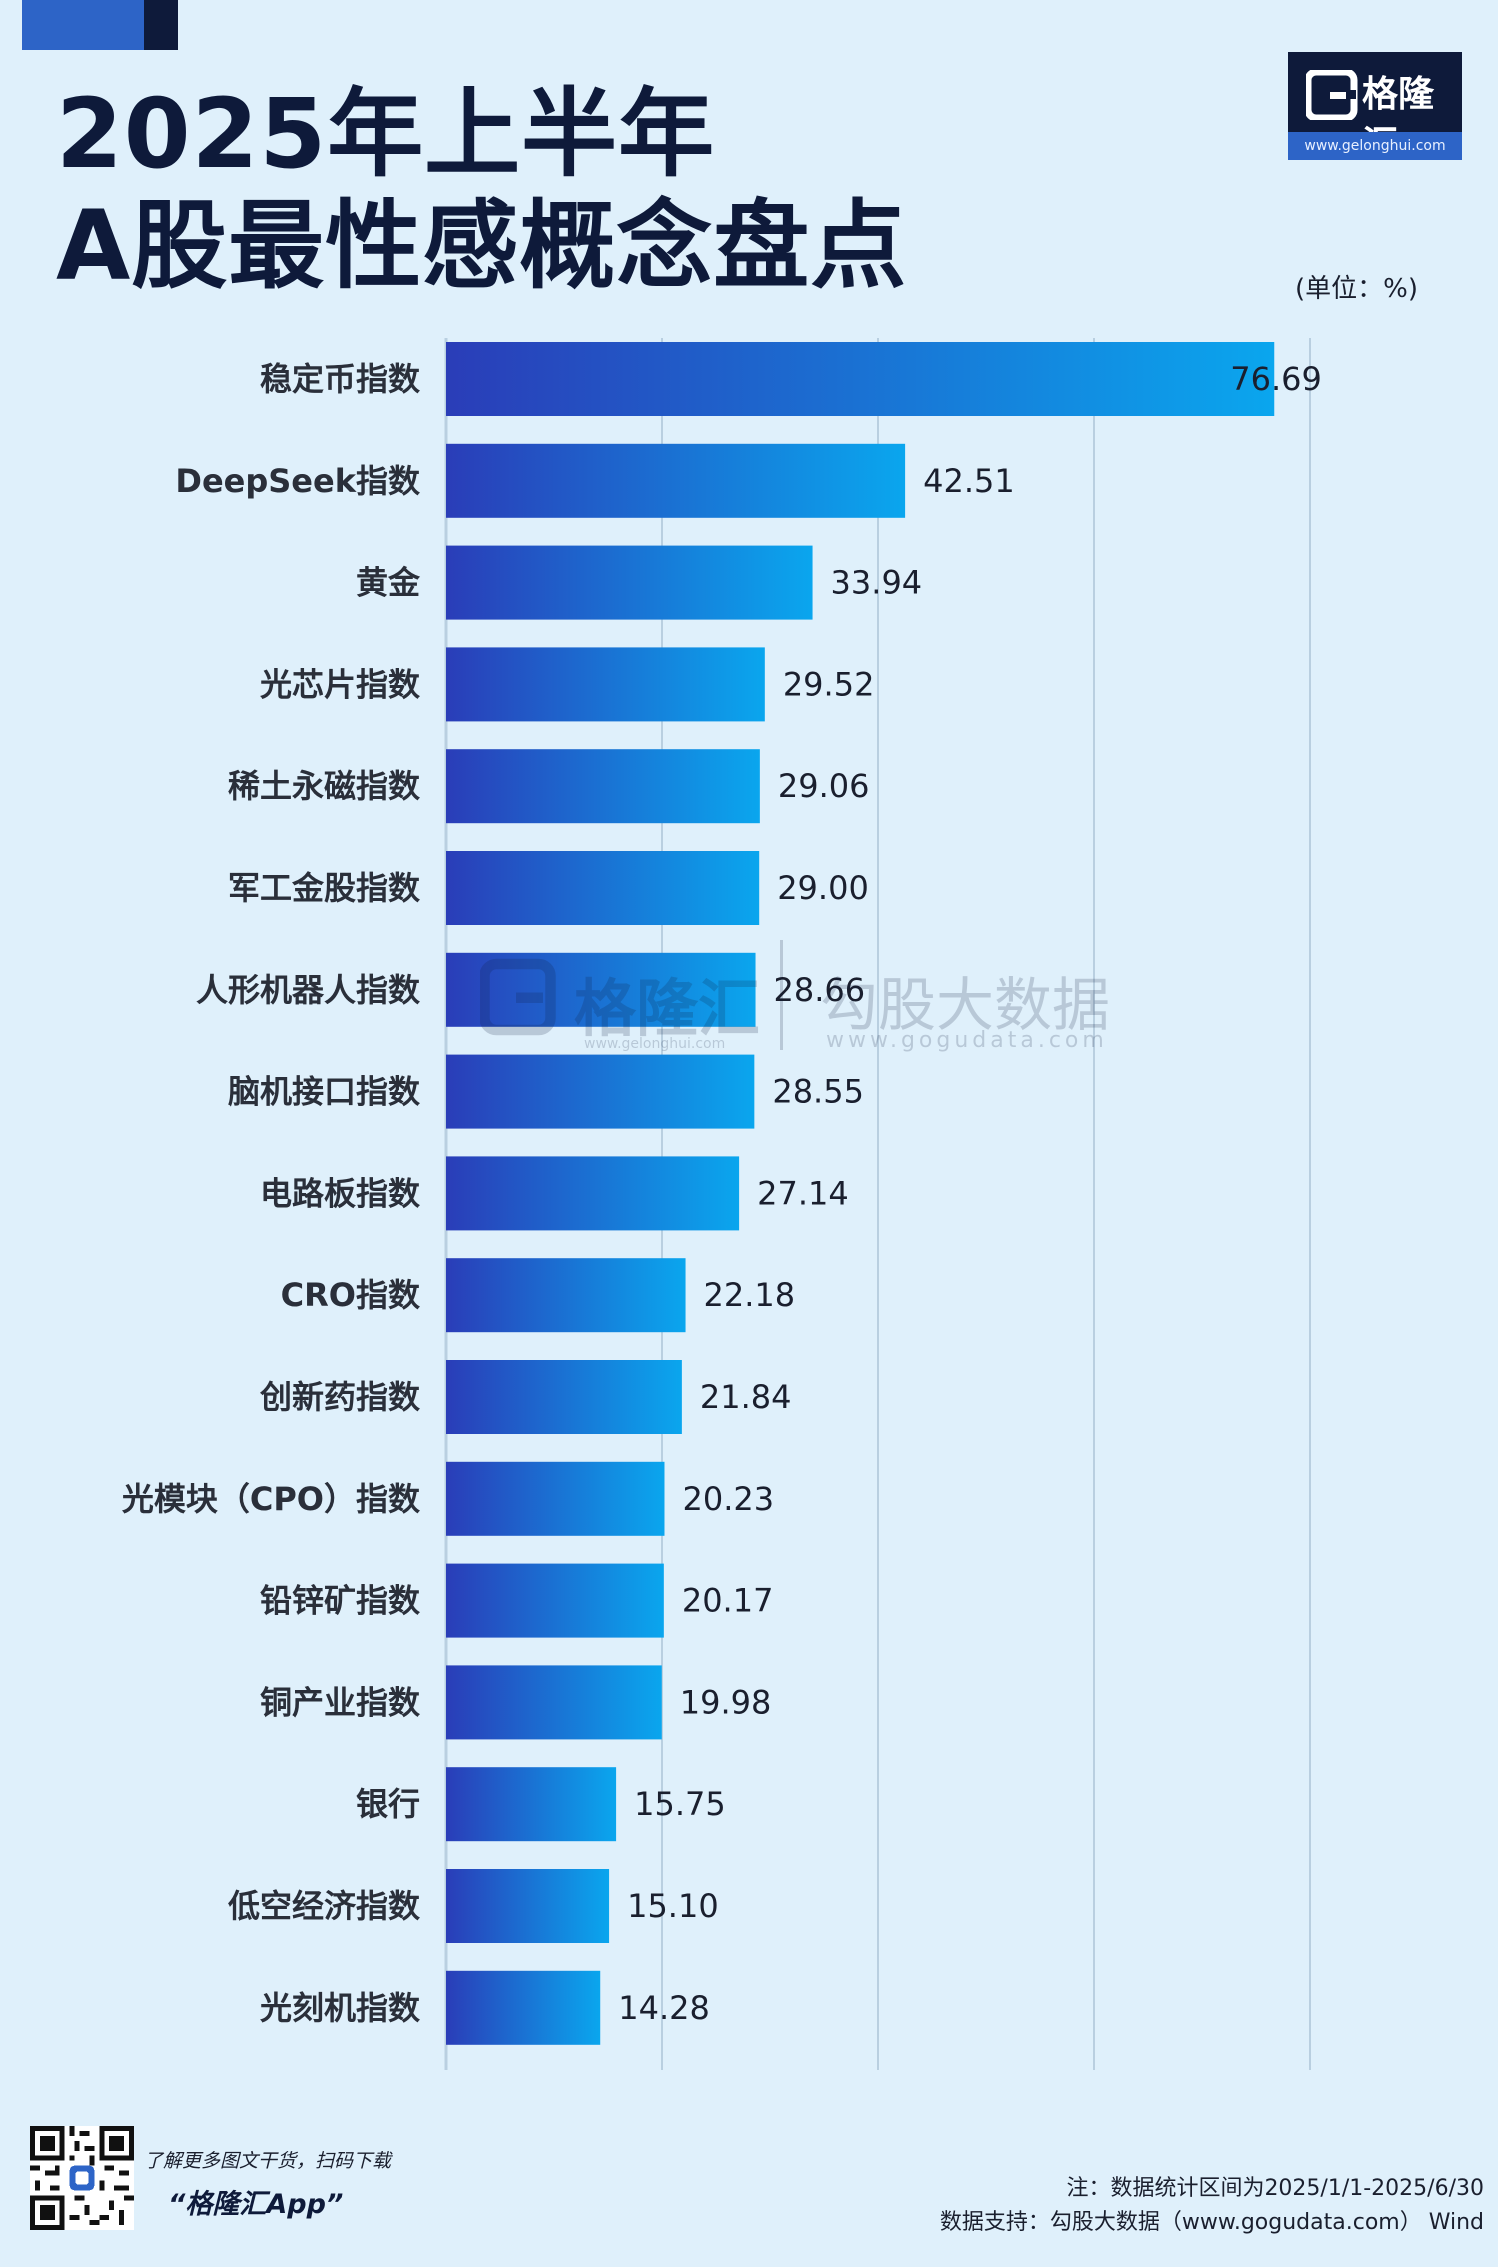 The width and height of the screenshot is (1498, 2267). I want to click on category-label: 稳定币指数, so click(340, 379).